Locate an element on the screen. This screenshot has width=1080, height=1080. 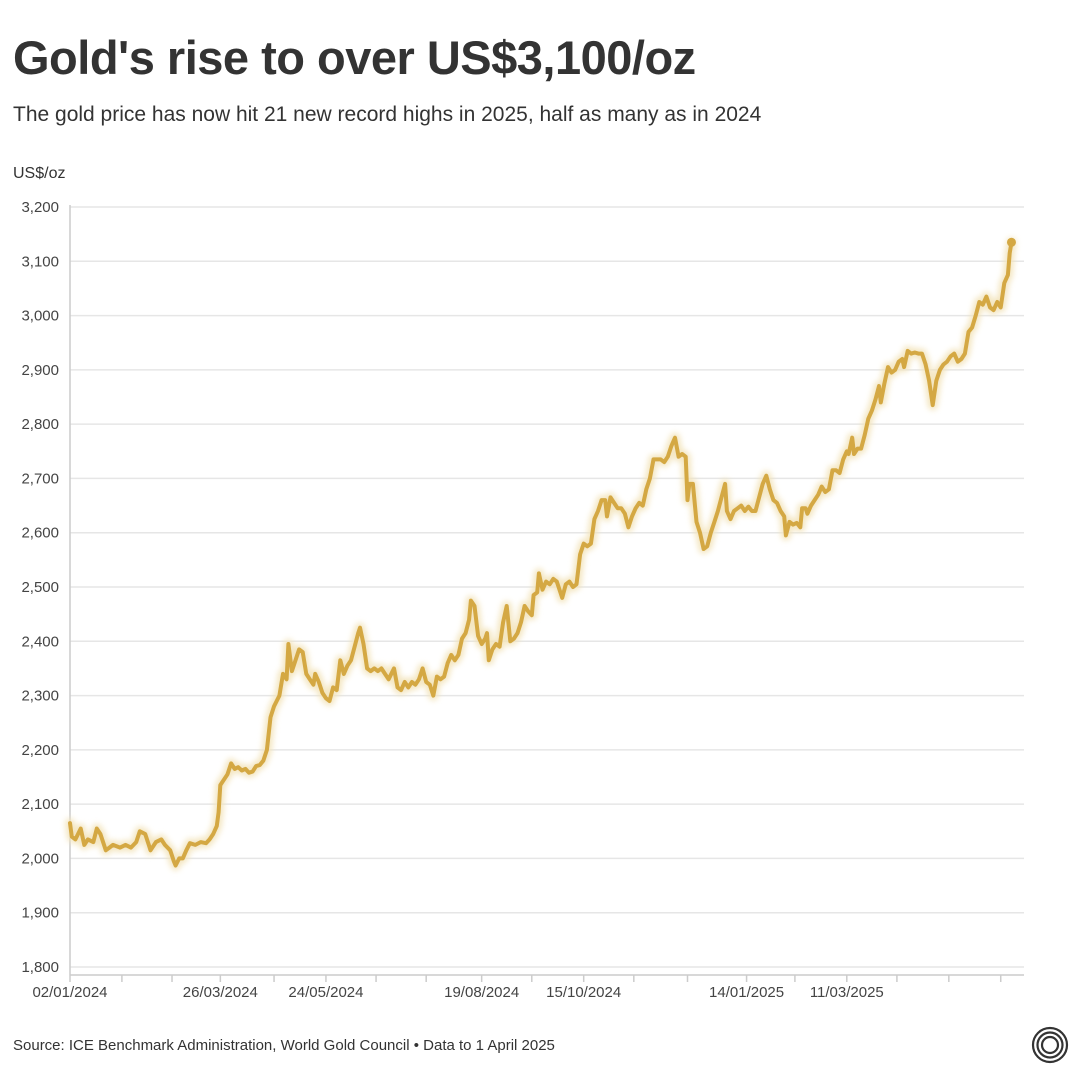
x-tick-label: 24/05/2024 is located at coordinates (325, 992).